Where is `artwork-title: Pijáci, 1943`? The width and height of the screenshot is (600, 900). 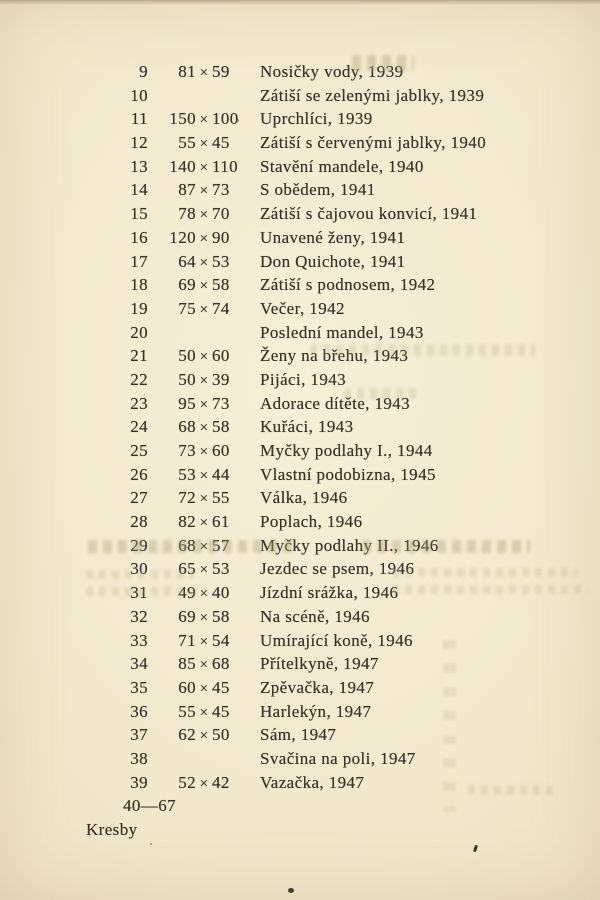 artwork-title: Pijáci, 1943 is located at coordinates (303, 379).